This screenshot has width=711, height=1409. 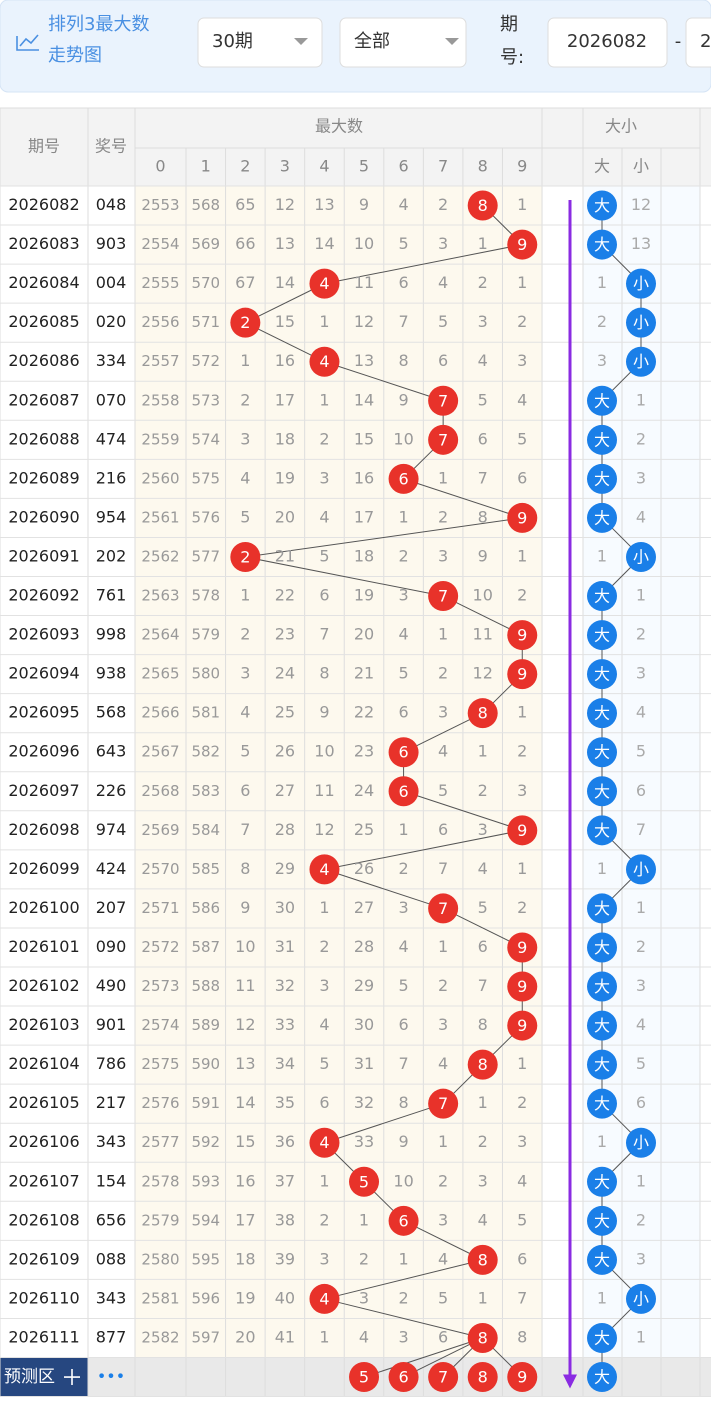 I want to click on number: 974, so click(x=111, y=829).